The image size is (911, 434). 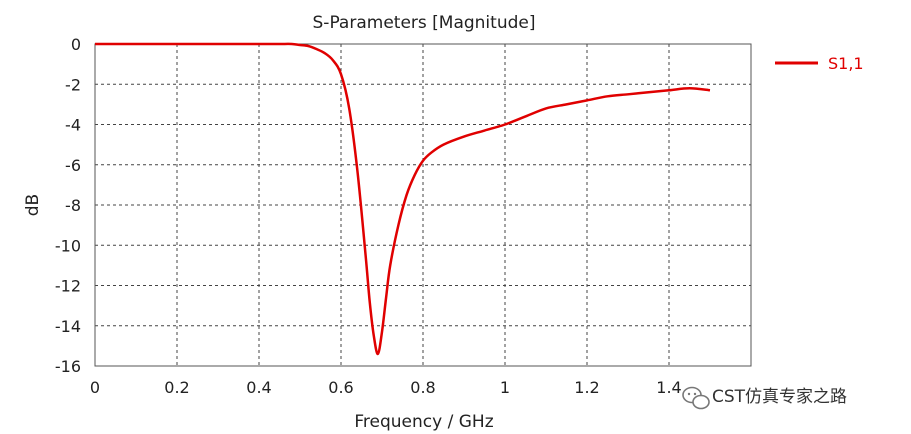 I want to click on x-tick-label: 1.4, so click(x=668, y=387).